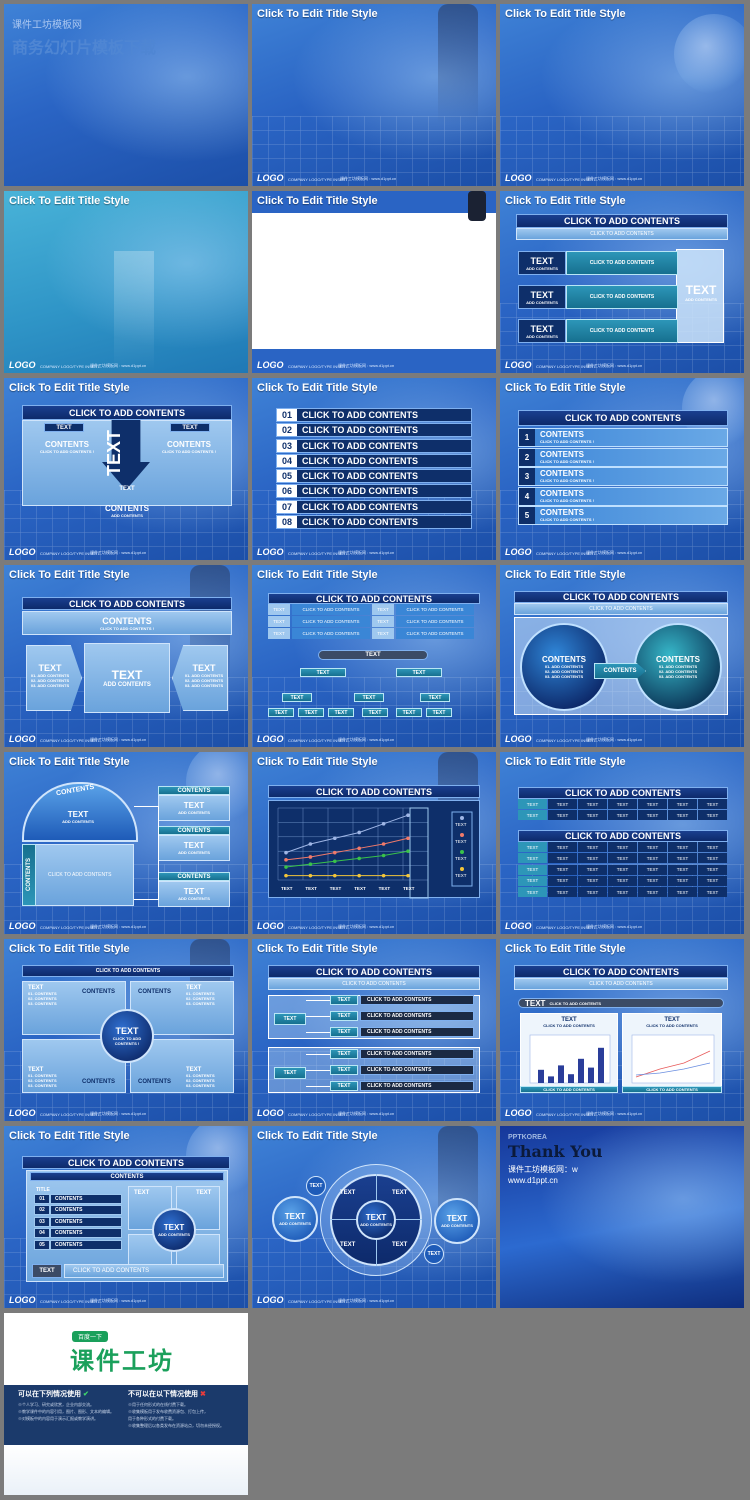 Image resolution: width=750 pixels, height=1500 pixels. Describe the element at coordinates (316, 1186) in the screenshot. I see `top-small-circle: TEXT` at that location.